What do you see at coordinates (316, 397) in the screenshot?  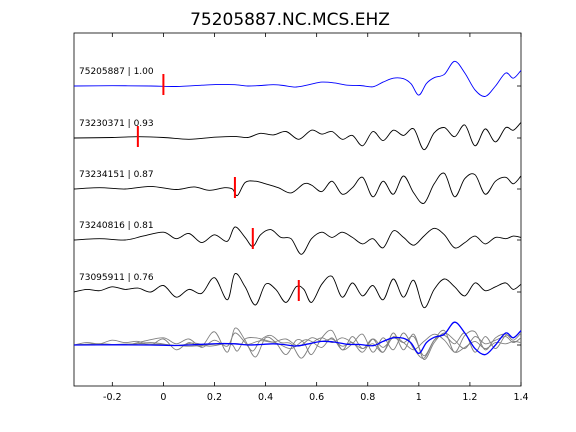 I see `x-tick-label: 0.6` at bounding box center [316, 397].